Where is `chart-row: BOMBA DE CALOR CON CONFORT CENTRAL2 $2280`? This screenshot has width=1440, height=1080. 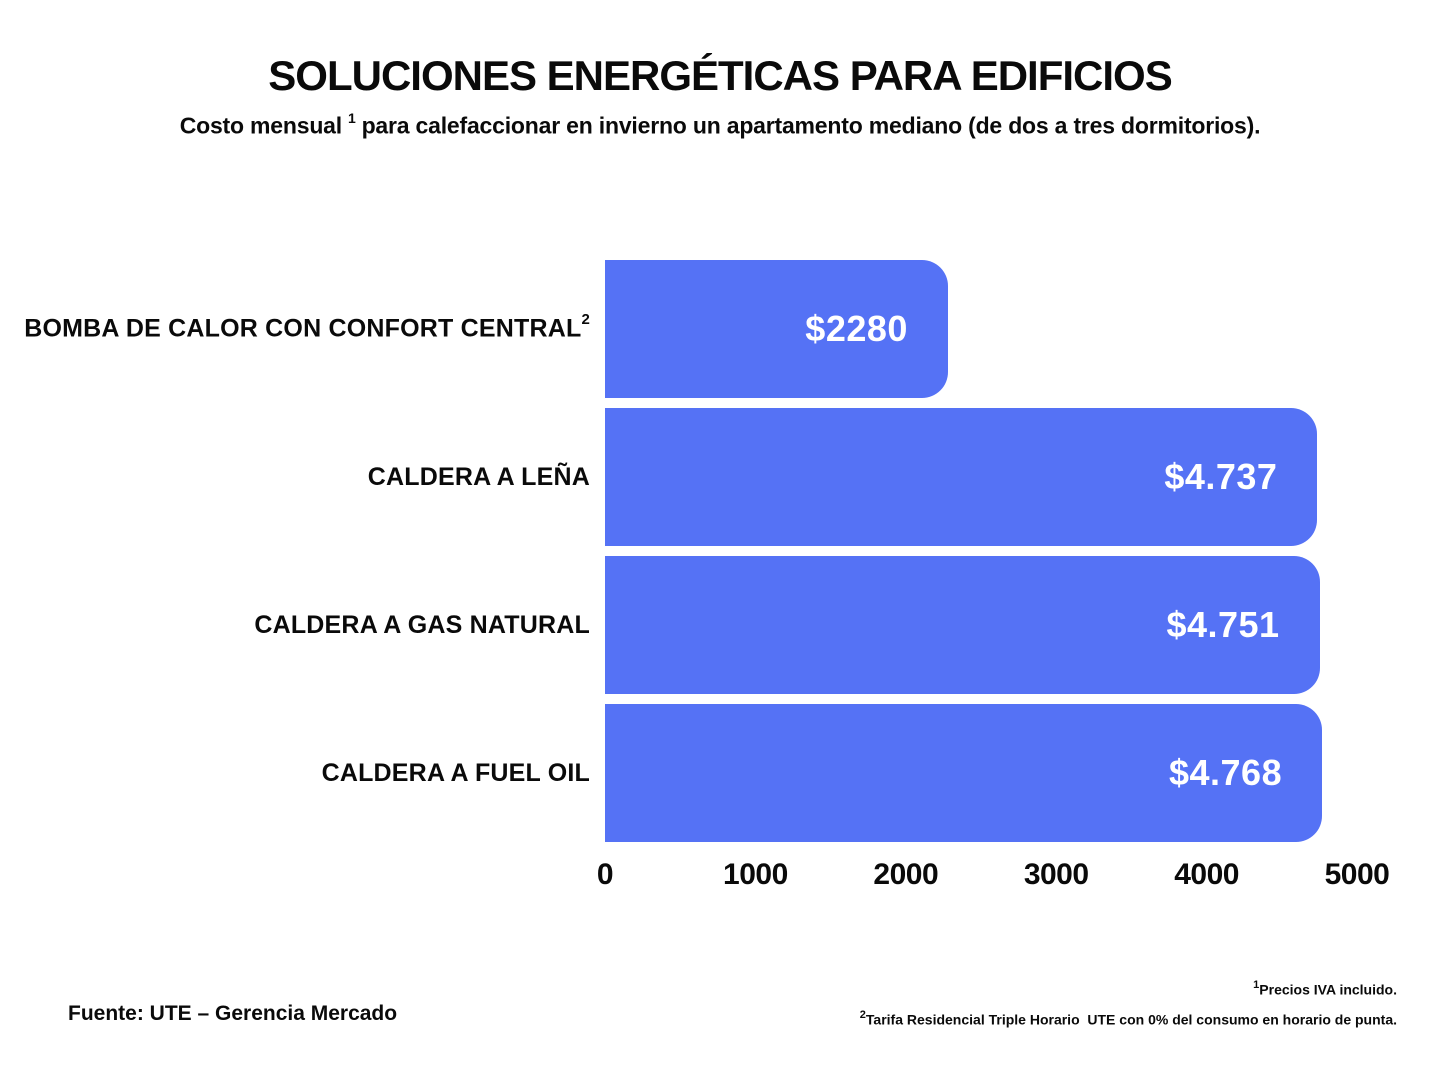
chart-row: BOMBA DE CALOR CON CONFORT CENTRAL2 $2280 is located at coordinates (720, 329).